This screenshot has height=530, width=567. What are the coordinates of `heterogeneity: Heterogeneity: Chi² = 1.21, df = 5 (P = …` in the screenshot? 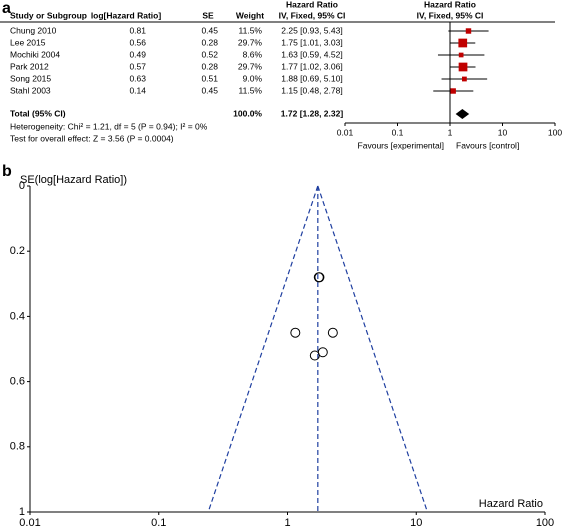 It's located at (109, 126).